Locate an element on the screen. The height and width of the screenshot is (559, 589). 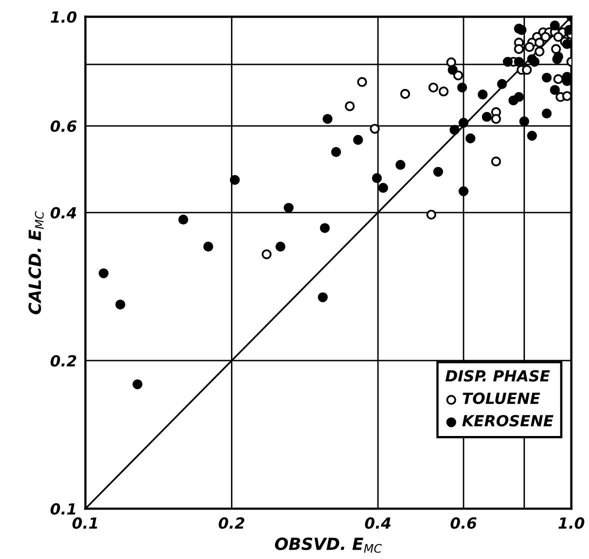
y-tick-label: 0.6 is located at coordinates (63, 126).